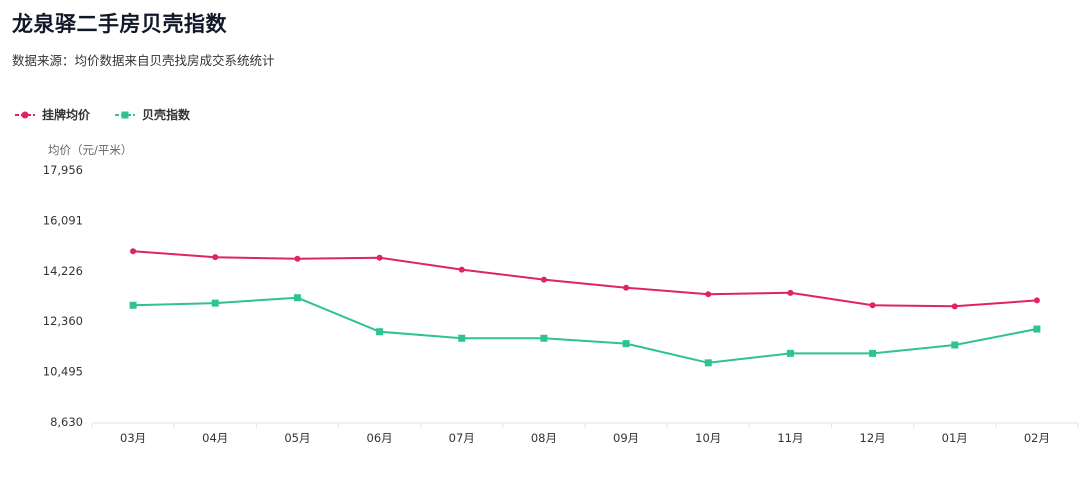  What do you see at coordinates (708, 438) in the screenshot?
I see `x-tick-label: 10月` at bounding box center [708, 438].